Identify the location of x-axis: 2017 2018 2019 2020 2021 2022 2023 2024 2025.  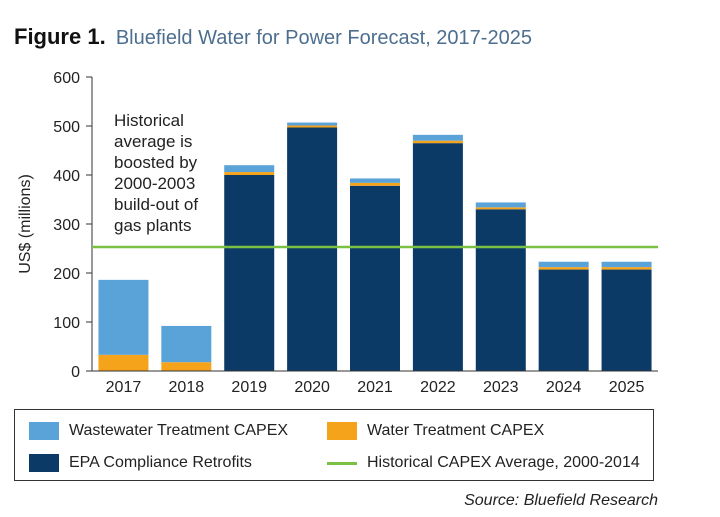
(375, 383).